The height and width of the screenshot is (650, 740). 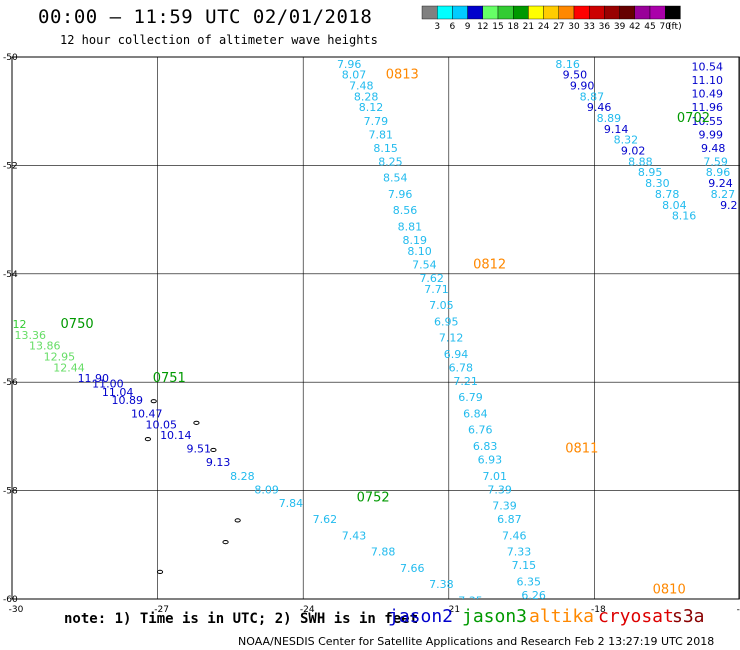 I want to click on swh-label: 6.84, so click(x=475, y=413).